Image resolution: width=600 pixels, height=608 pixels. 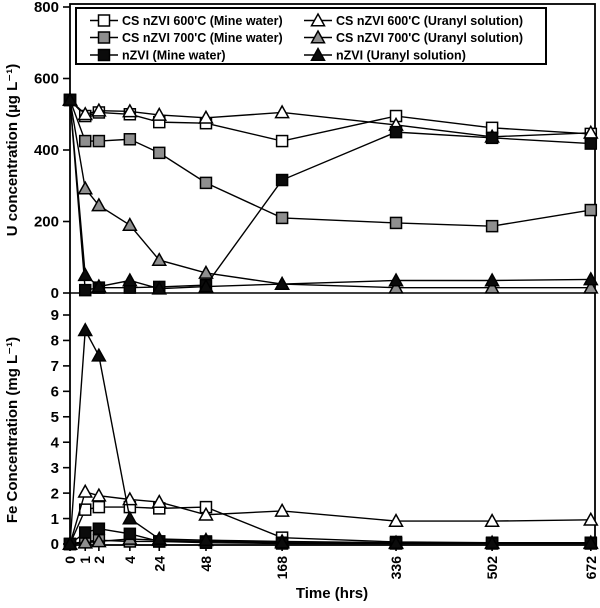 I want to click on y-tick-label: 2, so click(x=55, y=493).